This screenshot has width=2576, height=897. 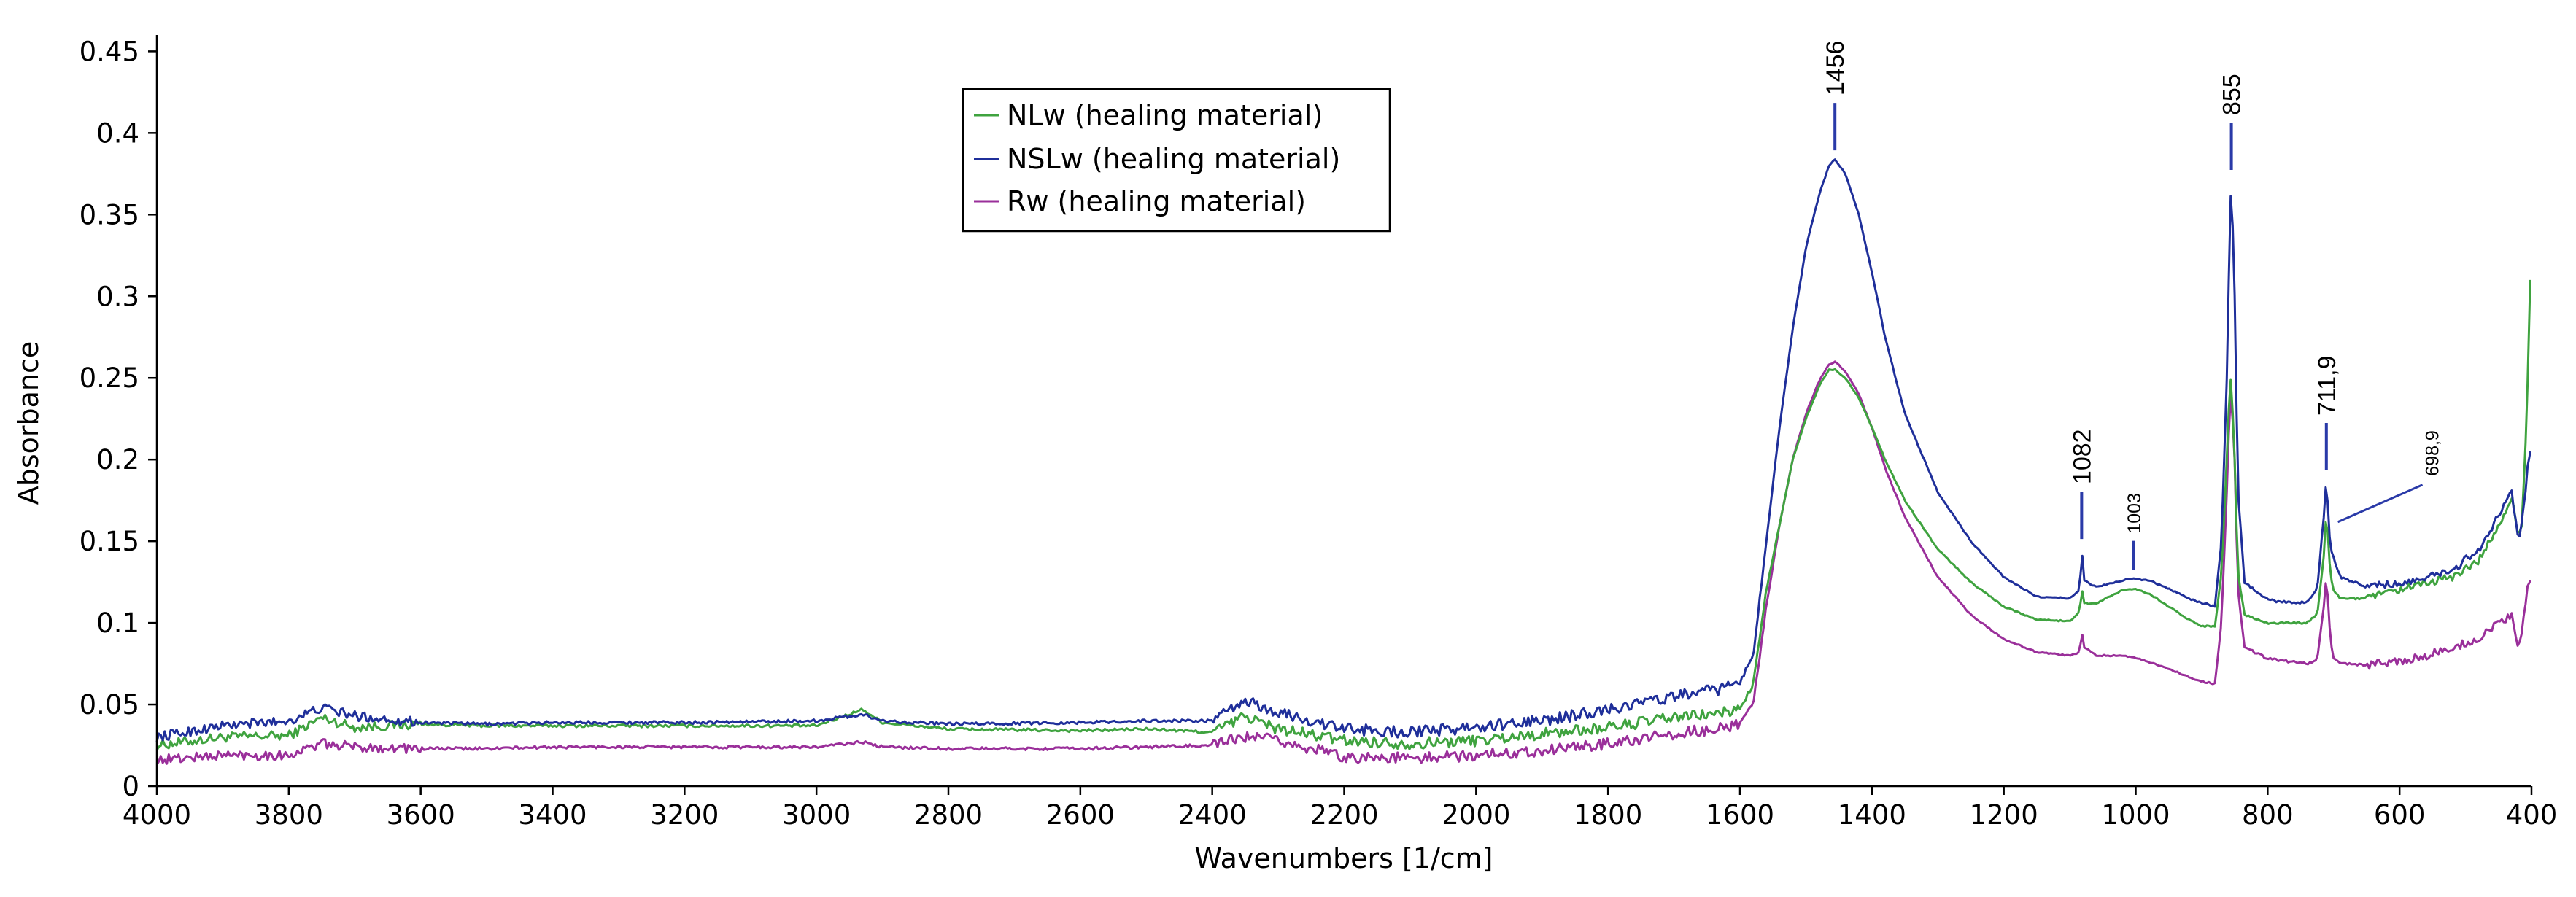 I want to click on x-tick-label: 1200, so click(x=2004, y=815).